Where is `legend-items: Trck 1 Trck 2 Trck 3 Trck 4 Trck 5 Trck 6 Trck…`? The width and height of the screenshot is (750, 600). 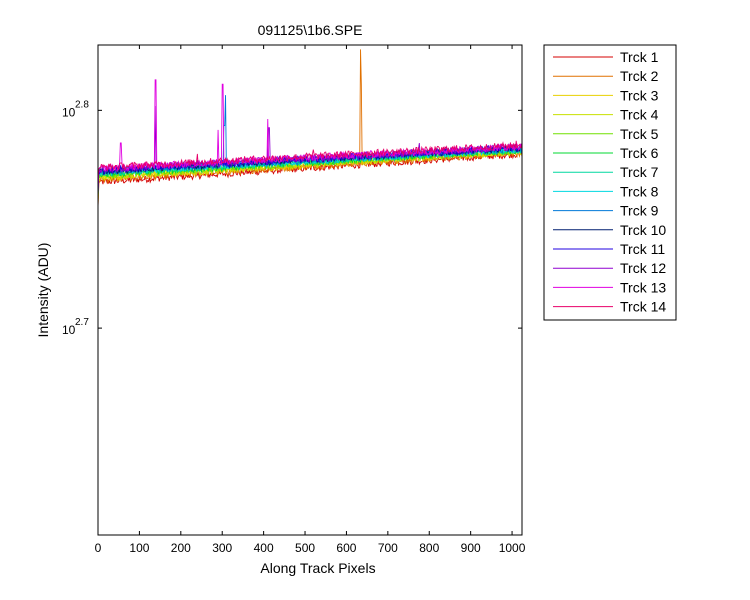
legend-items: Trck 1 Trck 2 Trck 3 Trck 4 Trck 5 Trck 6 Trck… is located at coordinates (609, 182).